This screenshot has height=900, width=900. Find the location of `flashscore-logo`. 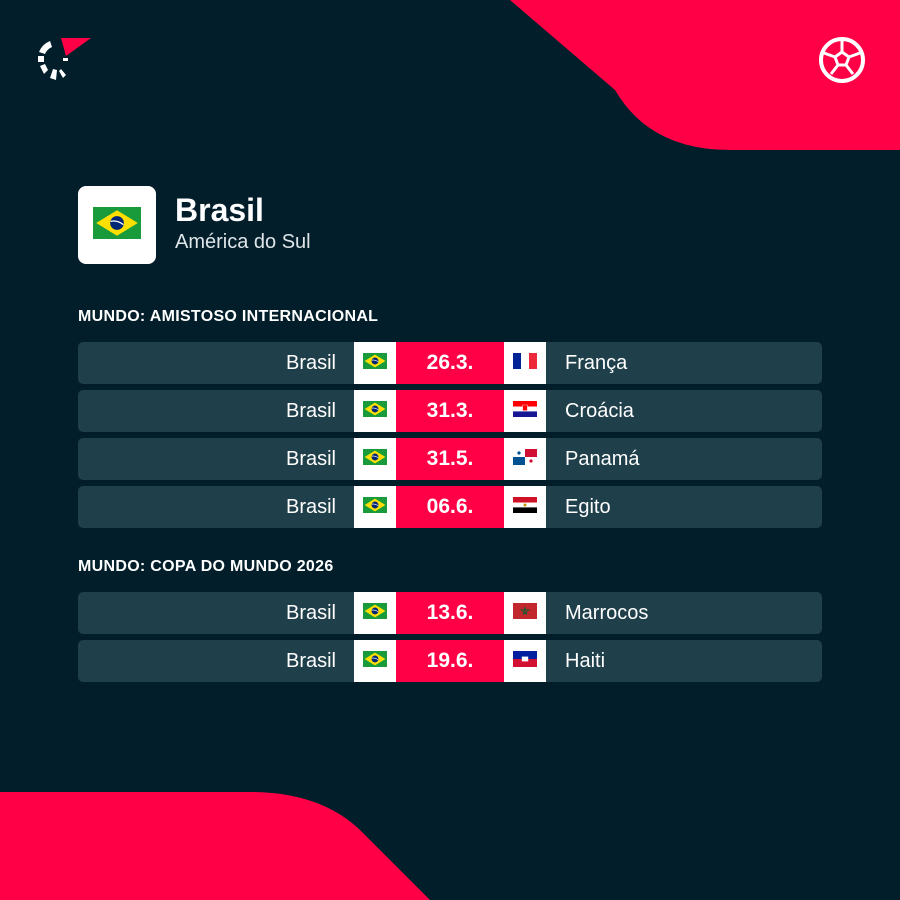

flashscore-logo is located at coordinates (64, 59).